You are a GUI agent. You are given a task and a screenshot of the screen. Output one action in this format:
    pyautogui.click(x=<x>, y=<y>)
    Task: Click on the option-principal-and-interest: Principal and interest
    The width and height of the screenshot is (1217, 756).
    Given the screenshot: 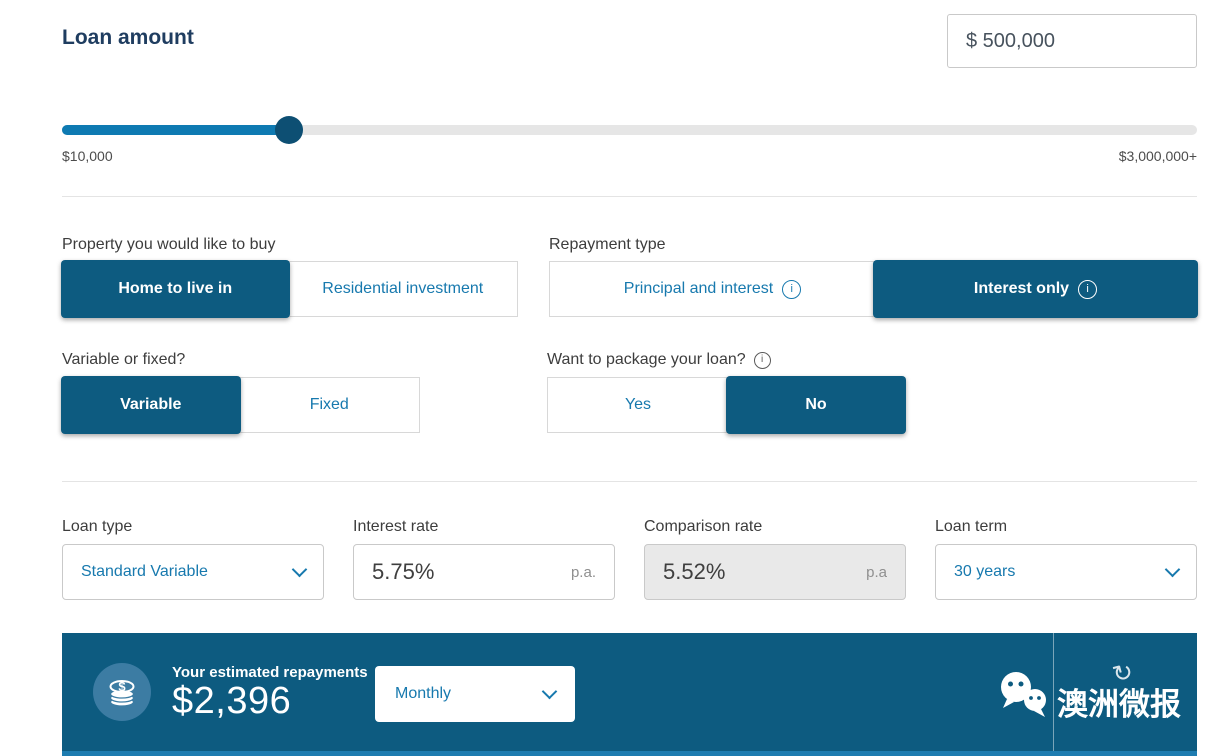 What is the action you would take?
    pyautogui.click(x=712, y=289)
    